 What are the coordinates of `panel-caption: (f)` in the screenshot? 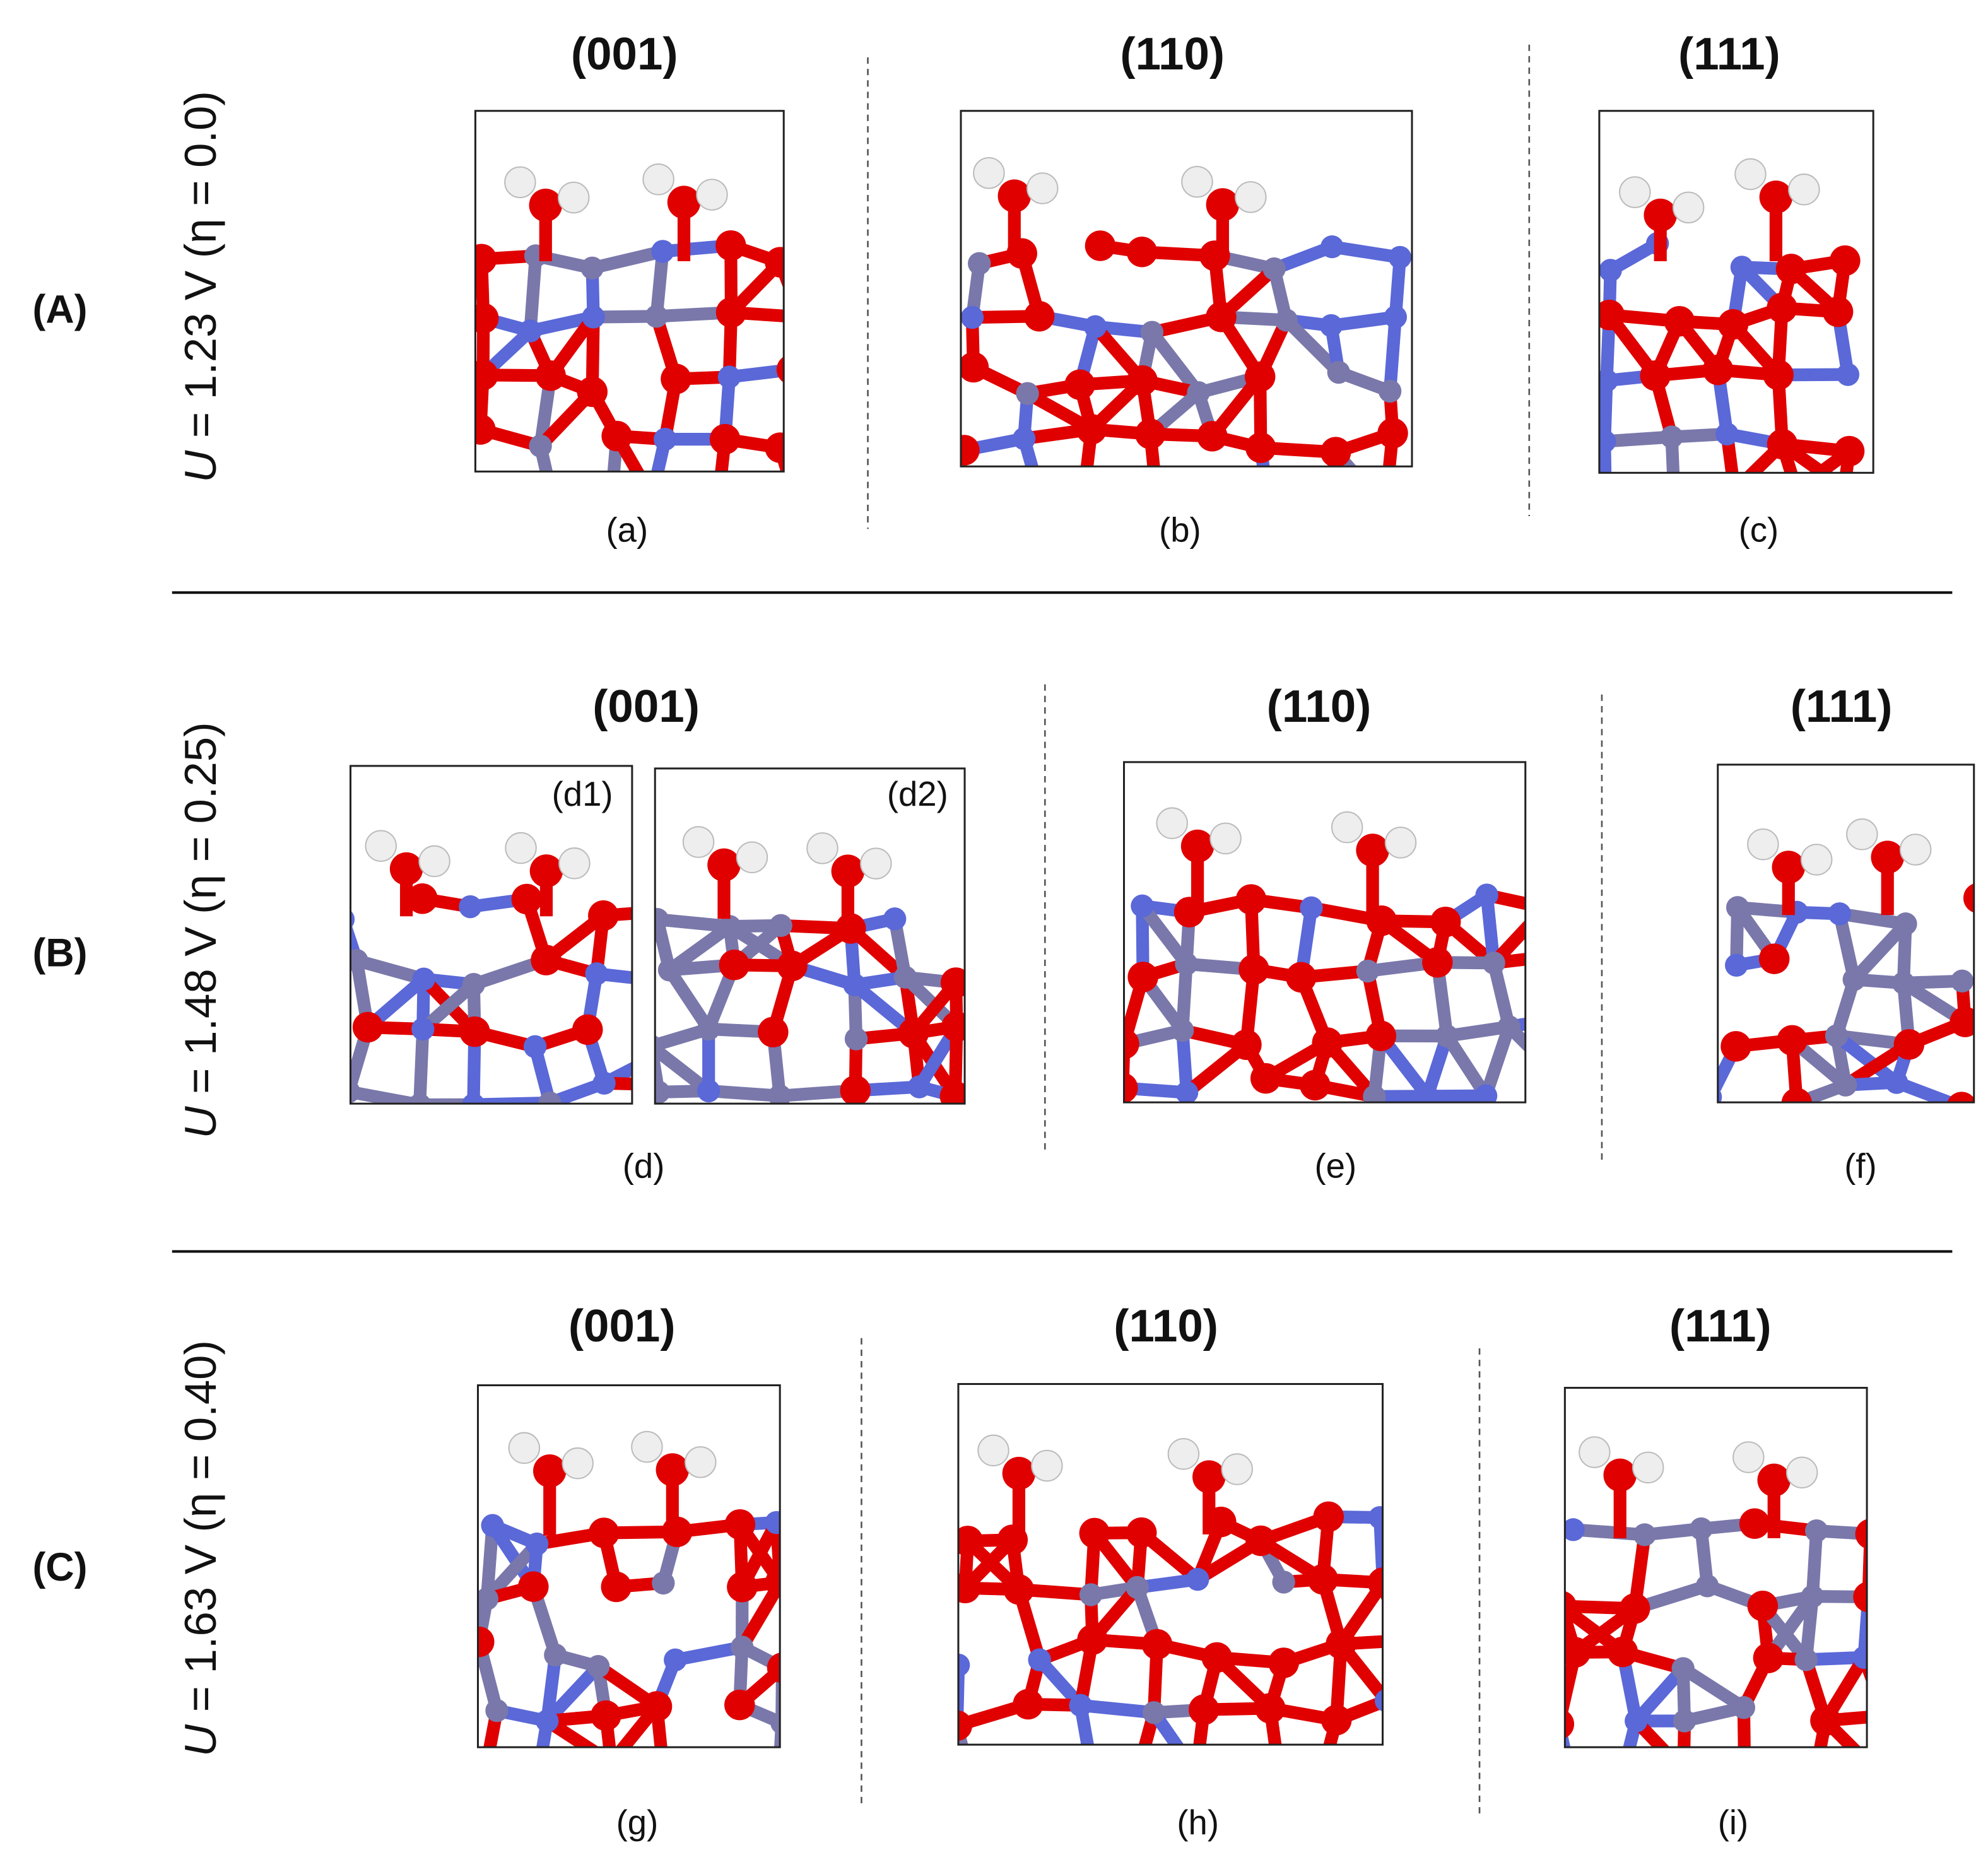 It's located at (1860, 1166).